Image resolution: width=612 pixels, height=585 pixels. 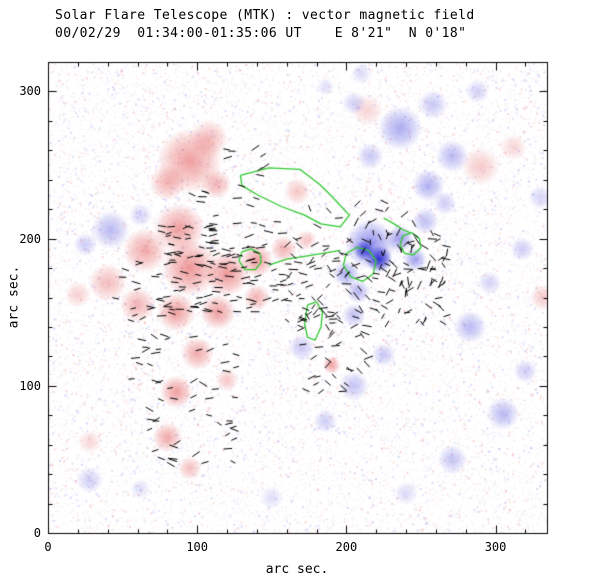 What do you see at coordinates (30, 91) in the screenshot?
I see `y-tick-label-300: 300` at bounding box center [30, 91].